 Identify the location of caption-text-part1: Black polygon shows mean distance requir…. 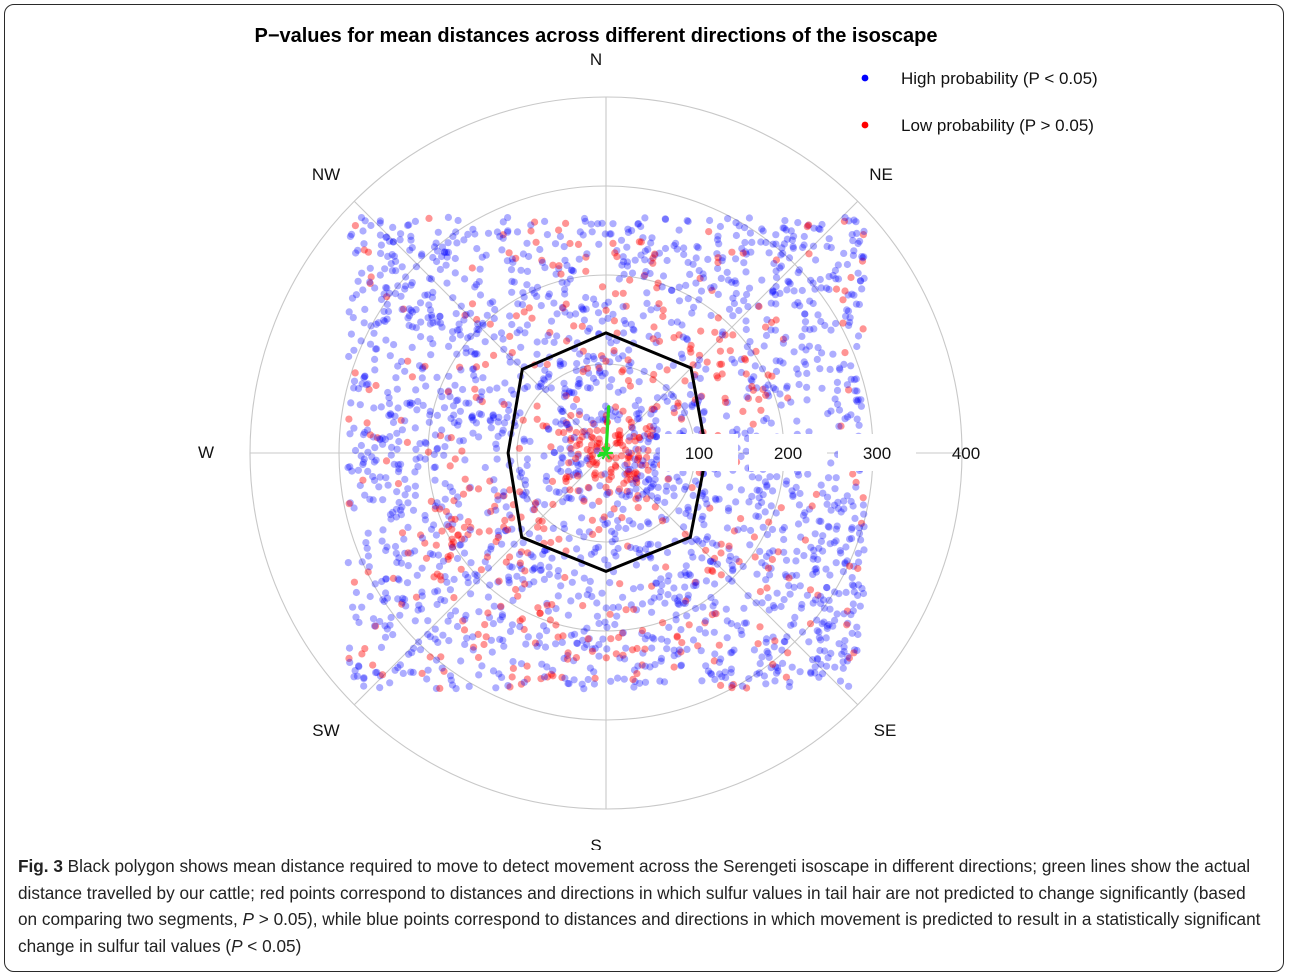
(634, 892).